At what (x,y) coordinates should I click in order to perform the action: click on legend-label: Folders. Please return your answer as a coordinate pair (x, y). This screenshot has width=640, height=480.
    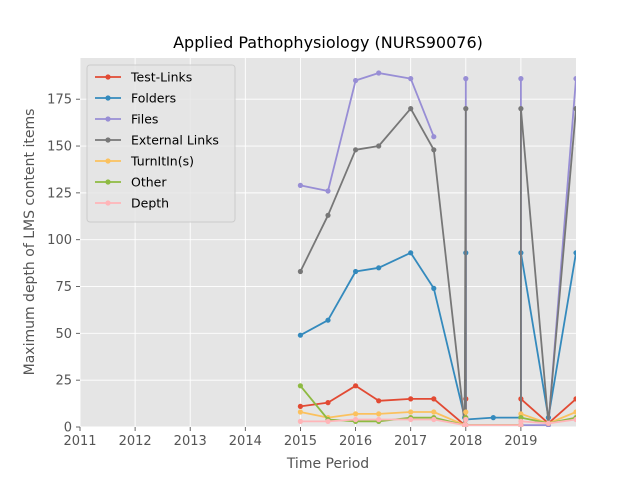
    Looking at the image, I should click on (153, 98).